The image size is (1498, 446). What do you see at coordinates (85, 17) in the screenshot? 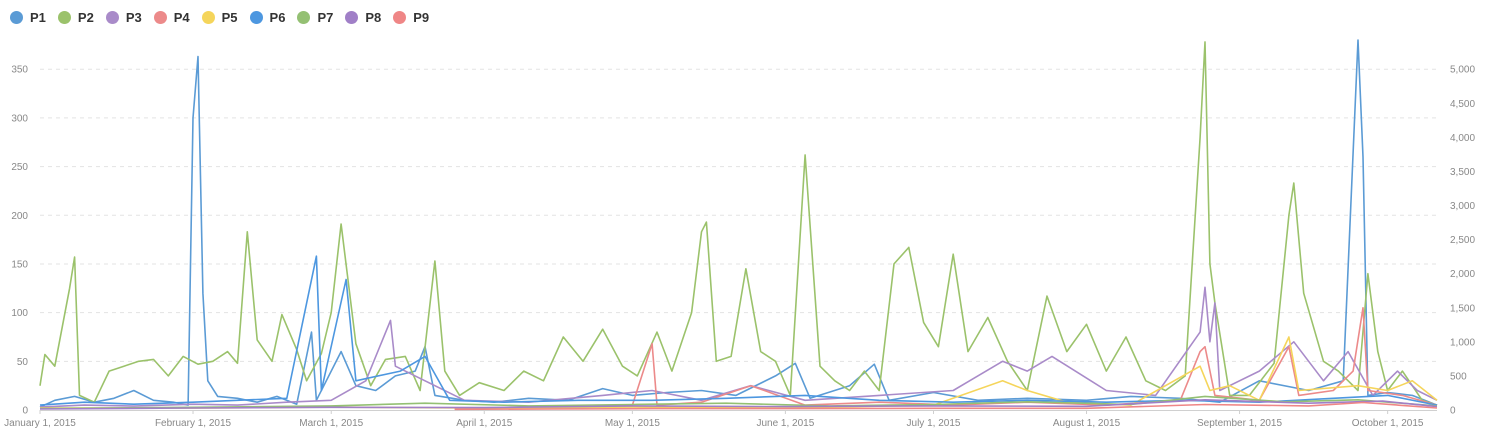
I see `legend-label-p2: P2` at bounding box center [85, 17].